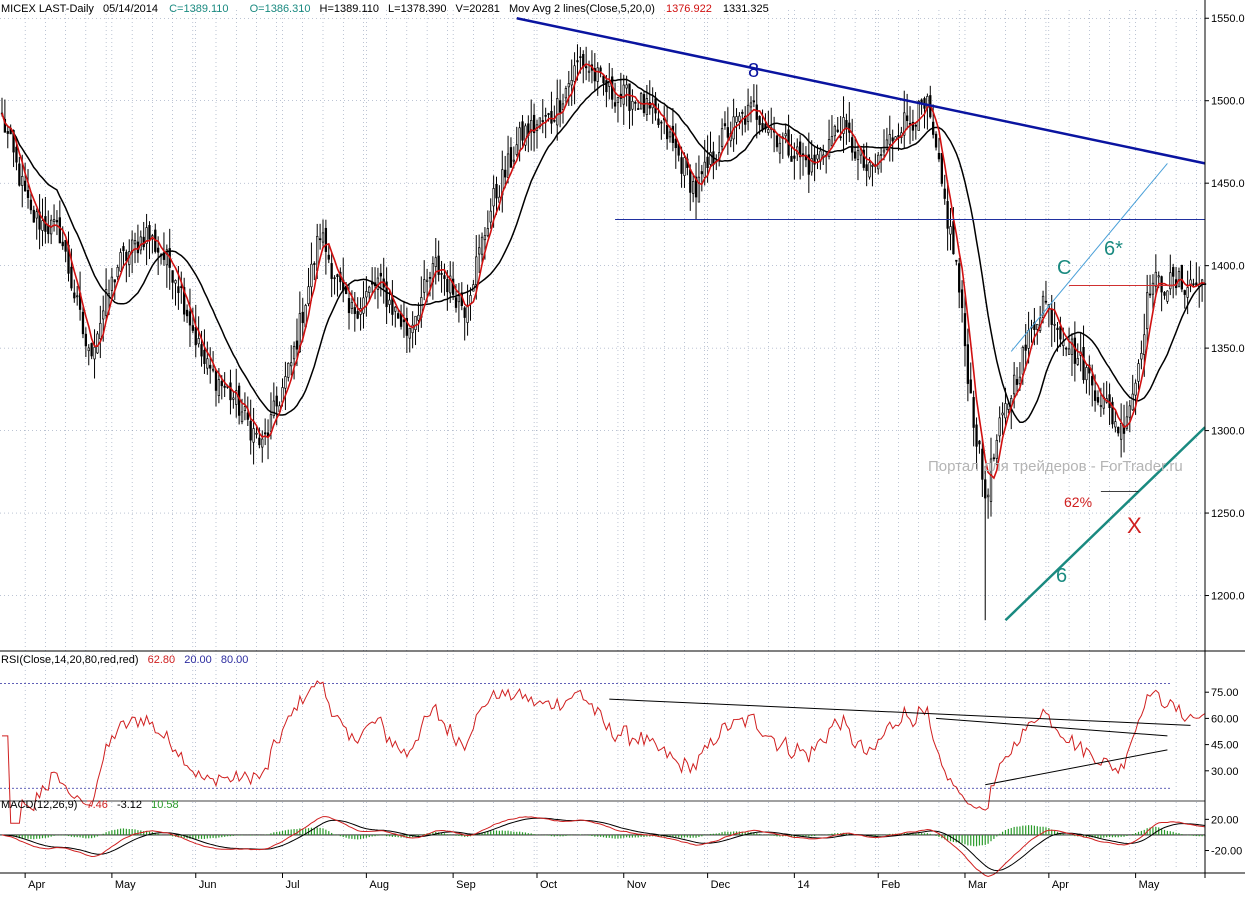 This screenshot has height=909, width=1245. Describe the element at coordinates (746, 9) in the screenshot. I see `header-ma-slow: 1331.325` at that location.